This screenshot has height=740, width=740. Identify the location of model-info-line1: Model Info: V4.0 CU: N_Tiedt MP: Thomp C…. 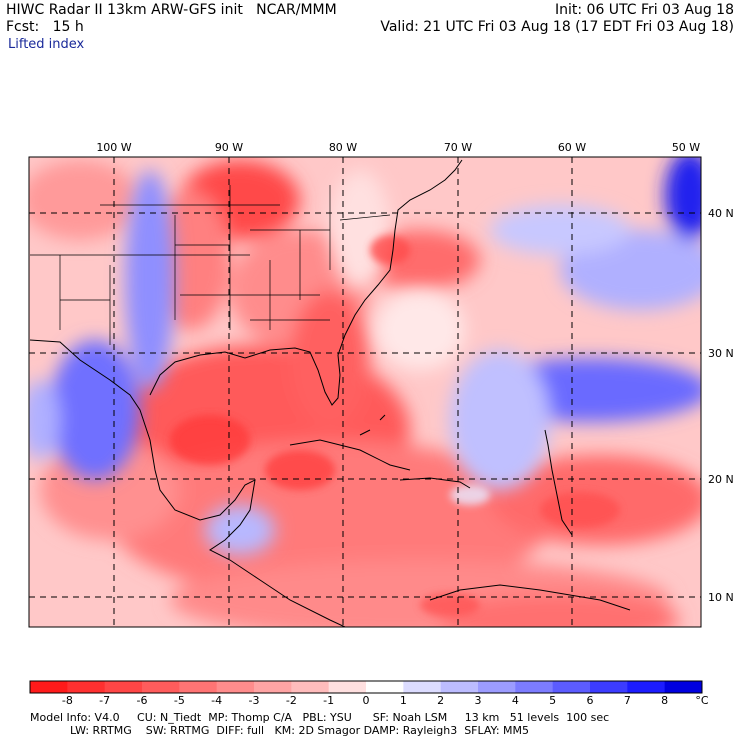
(320, 717).